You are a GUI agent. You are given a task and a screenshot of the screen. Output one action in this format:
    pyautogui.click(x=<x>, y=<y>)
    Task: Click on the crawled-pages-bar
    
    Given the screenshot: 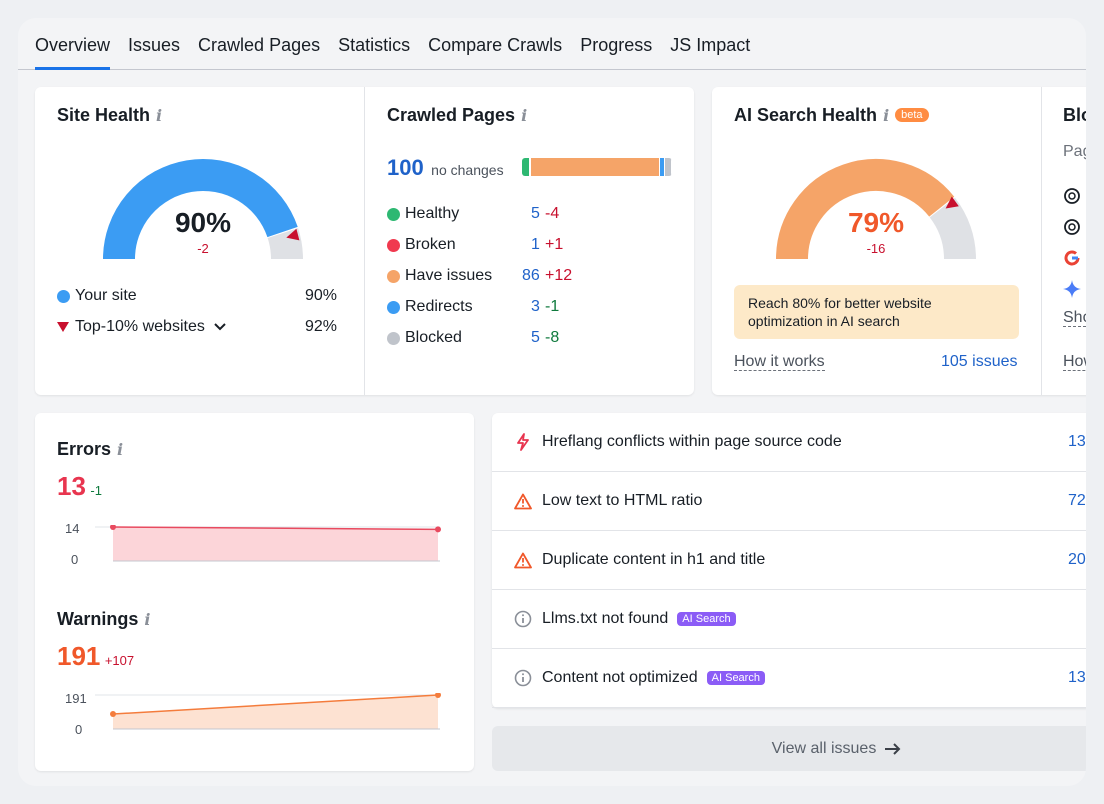 What is the action you would take?
    pyautogui.click(x=597, y=167)
    